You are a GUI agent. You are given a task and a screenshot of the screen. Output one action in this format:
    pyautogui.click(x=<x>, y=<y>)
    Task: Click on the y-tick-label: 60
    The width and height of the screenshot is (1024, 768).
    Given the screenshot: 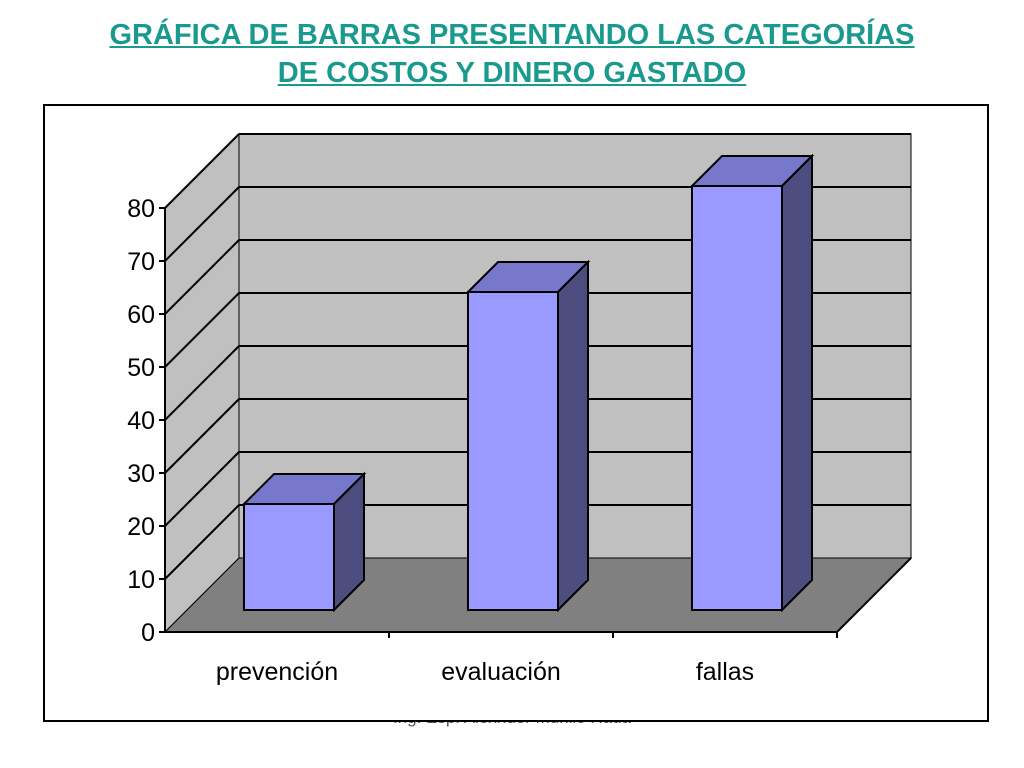 What is the action you would take?
    pyautogui.click(x=141, y=315)
    